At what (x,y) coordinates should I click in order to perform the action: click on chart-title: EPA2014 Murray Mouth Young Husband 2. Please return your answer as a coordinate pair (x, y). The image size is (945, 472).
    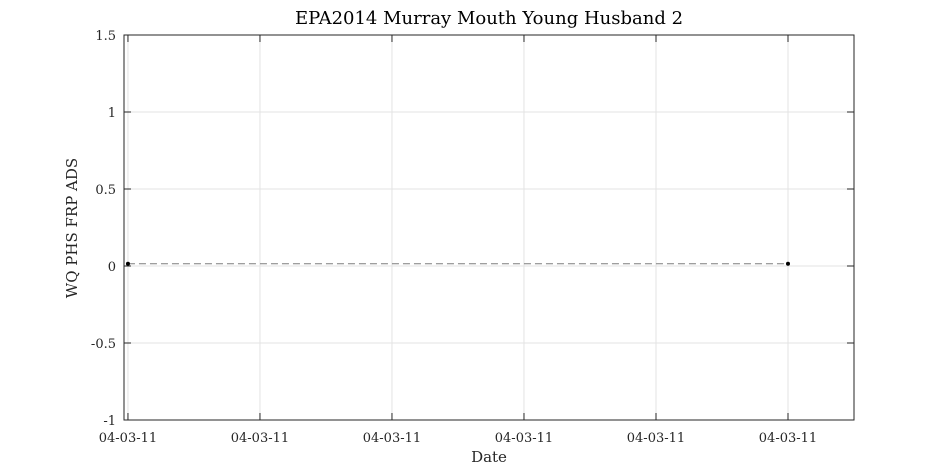
    Looking at the image, I should click on (489, 18).